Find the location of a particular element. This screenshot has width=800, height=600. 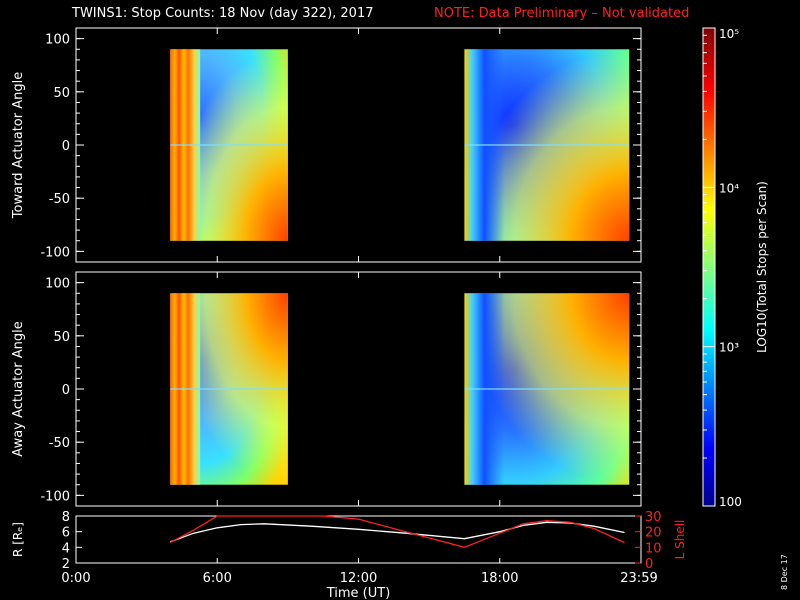

ylabel-1: Away Actuator Angle is located at coordinates (18, 388).